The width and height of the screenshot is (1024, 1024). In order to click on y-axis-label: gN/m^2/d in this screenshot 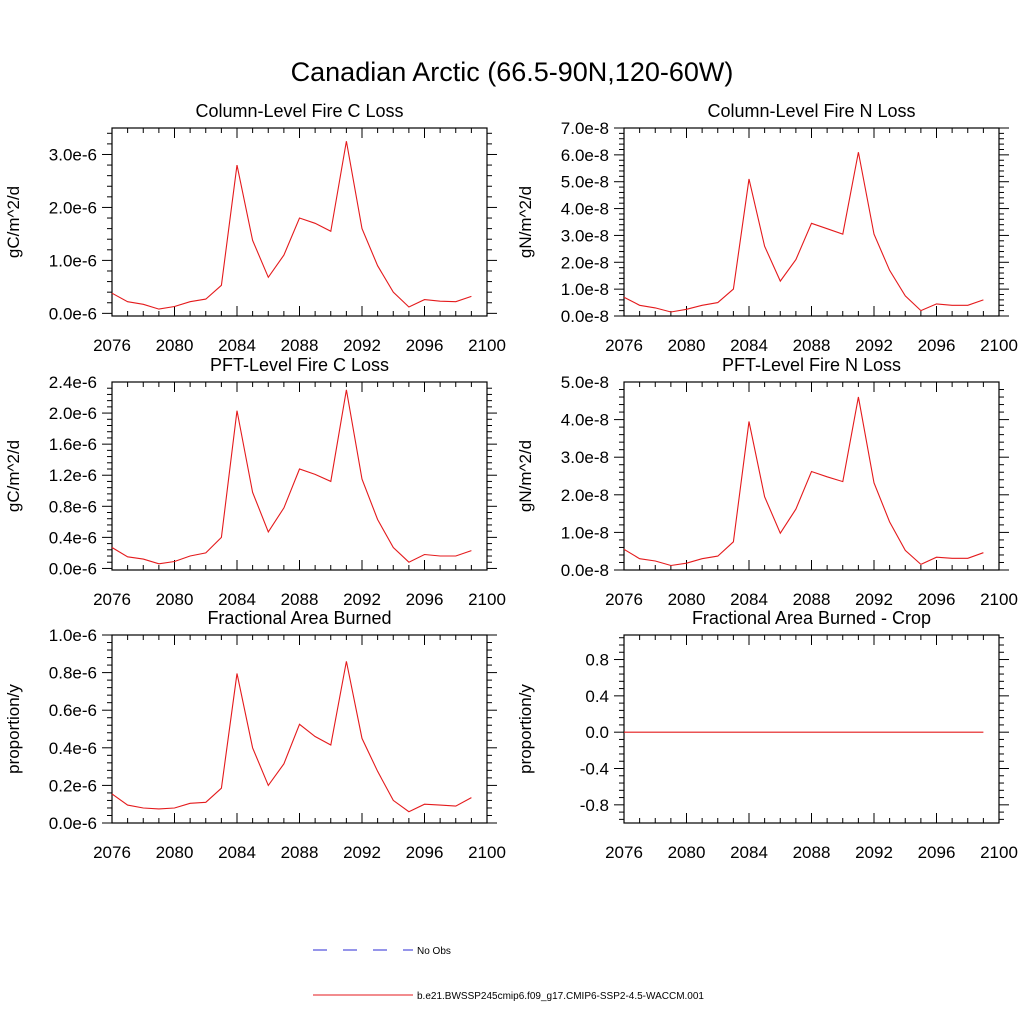, I will do `click(525, 476)`.